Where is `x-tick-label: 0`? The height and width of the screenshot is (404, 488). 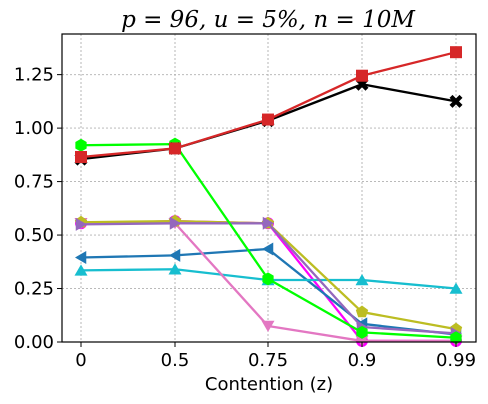
x-tick-label: 0 is located at coordinates (80, 360).